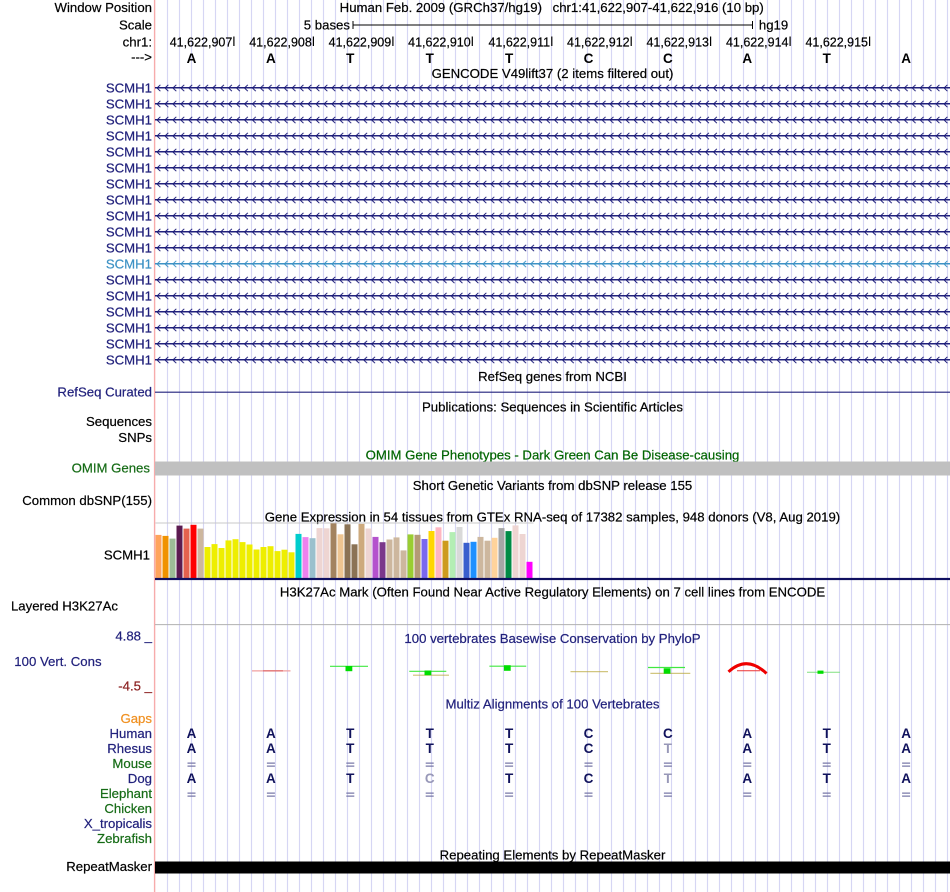 This screenshot has width=950, height=892. I want to click on svg-text: 41,622,907, so click(201, 42).